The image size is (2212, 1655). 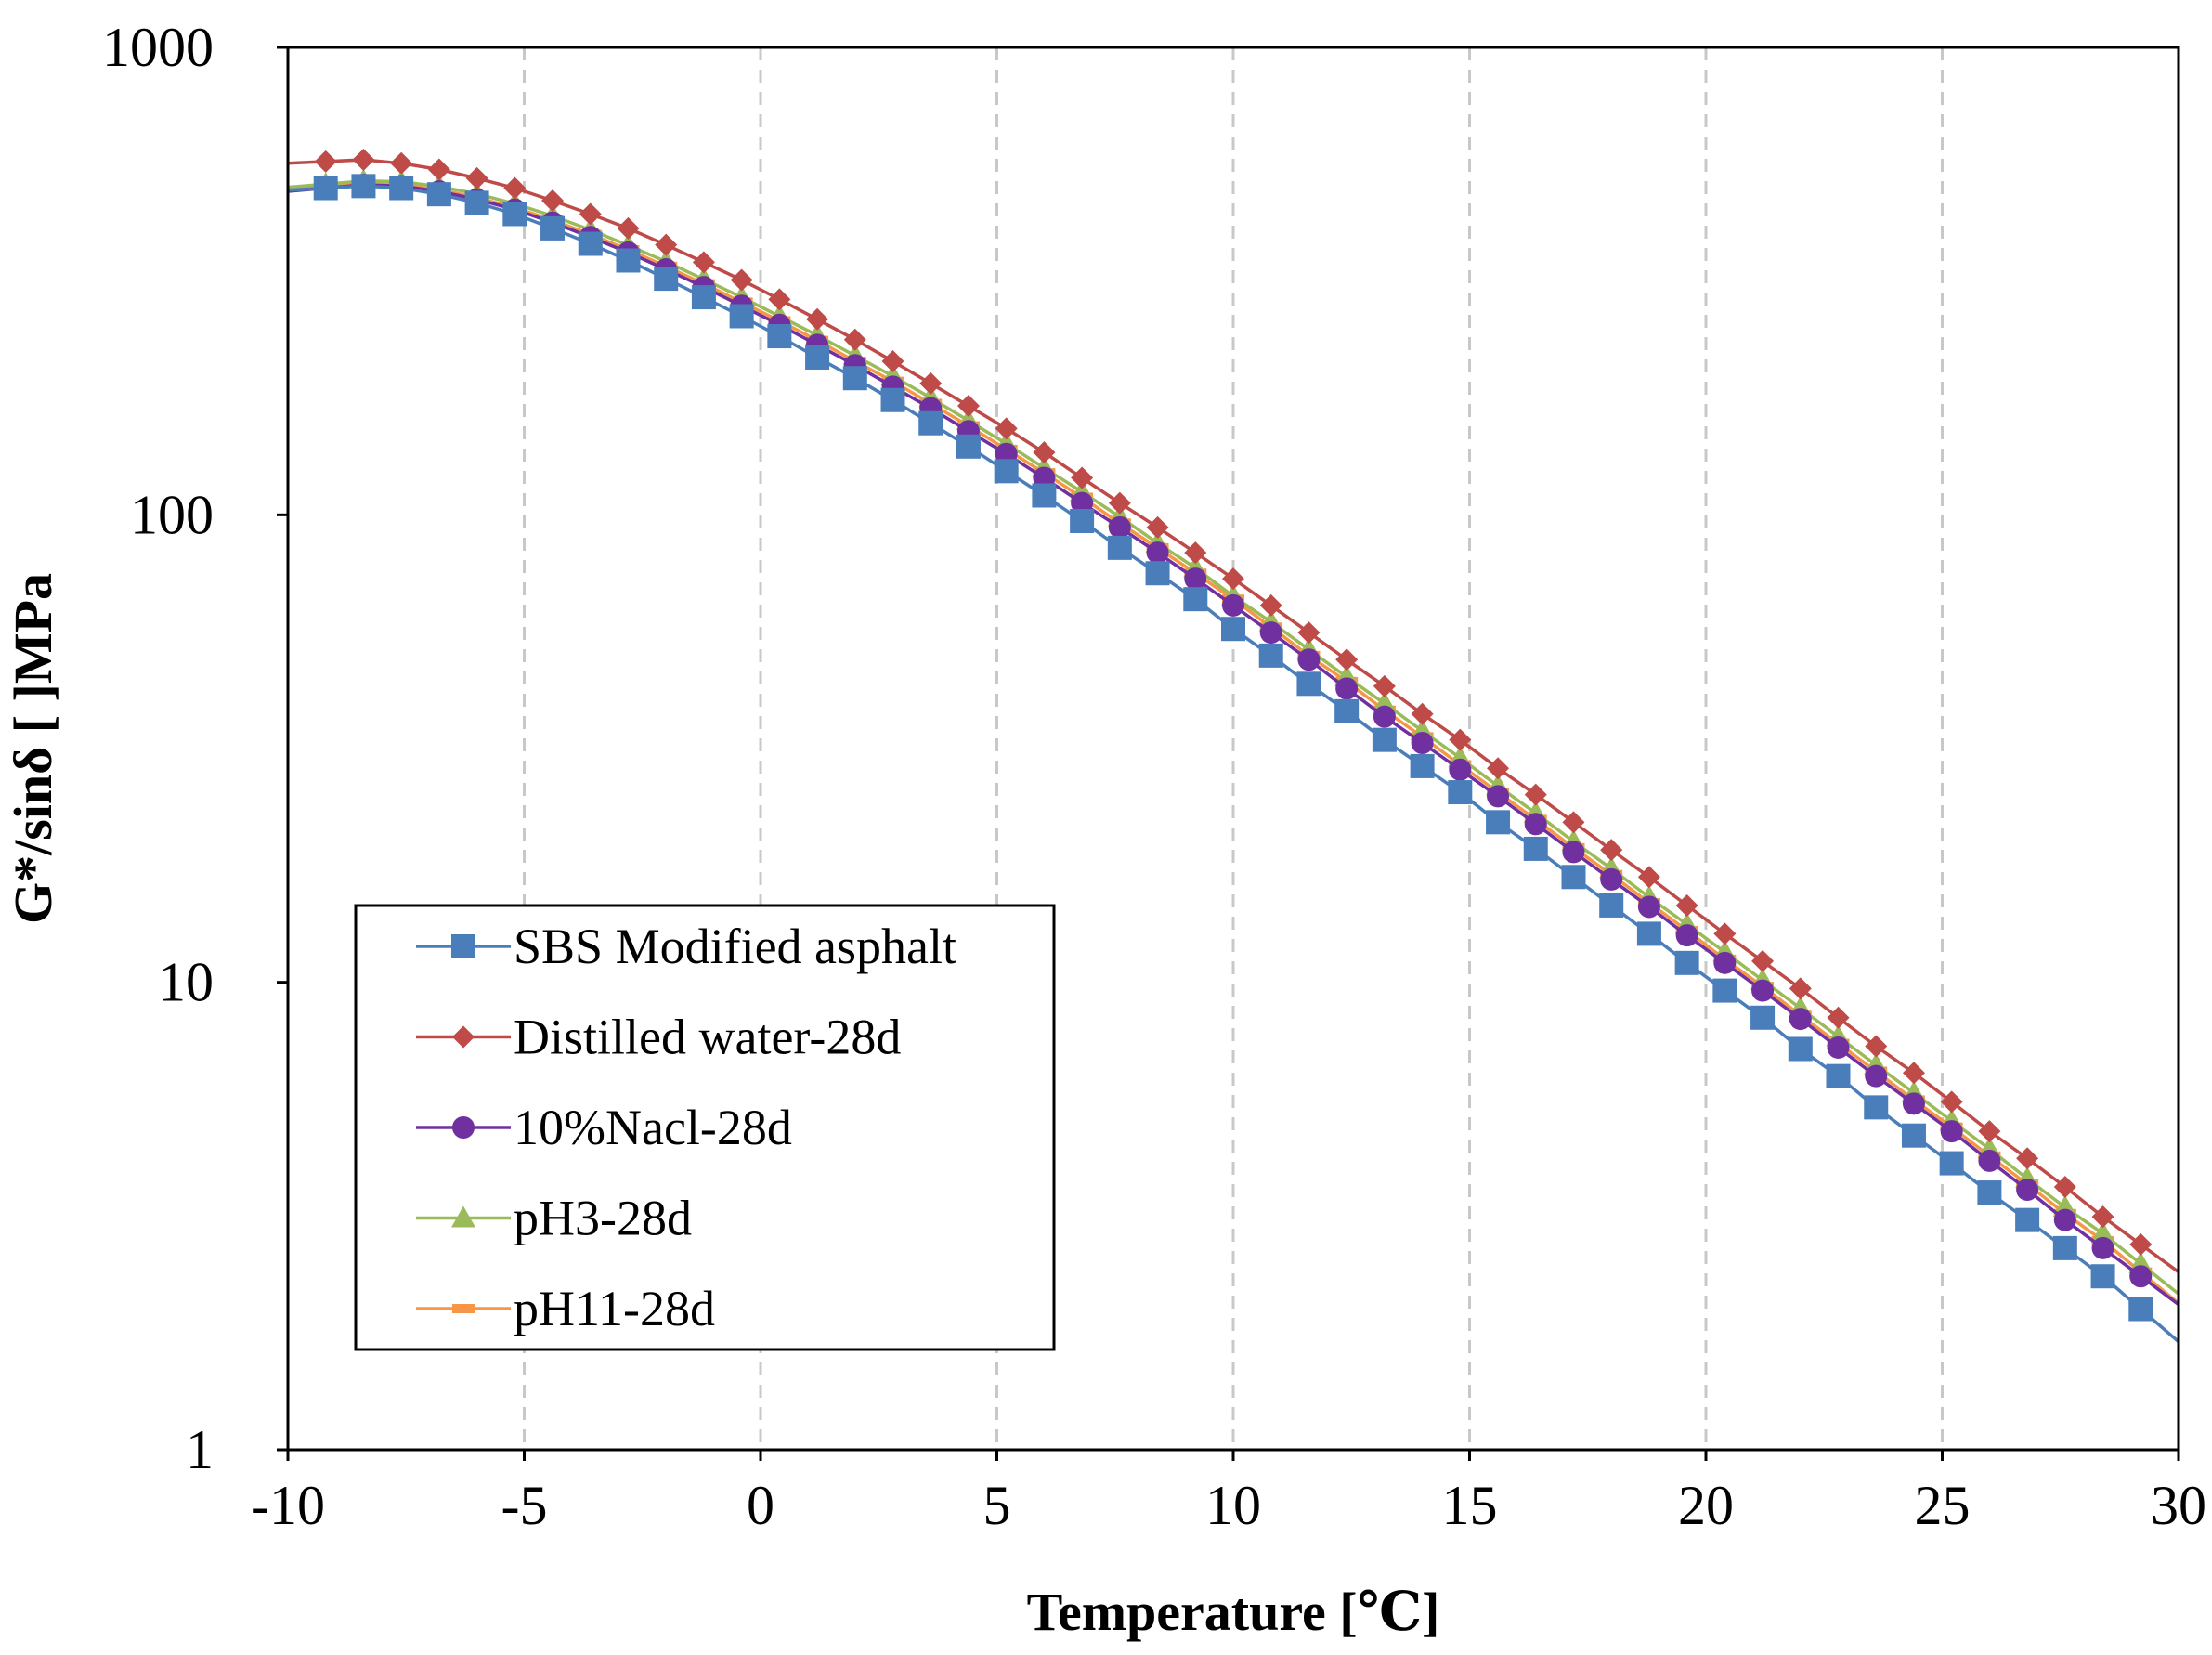 I want to click on x-axis-title: Temperature [℃], so click(x=1233, y=1612).